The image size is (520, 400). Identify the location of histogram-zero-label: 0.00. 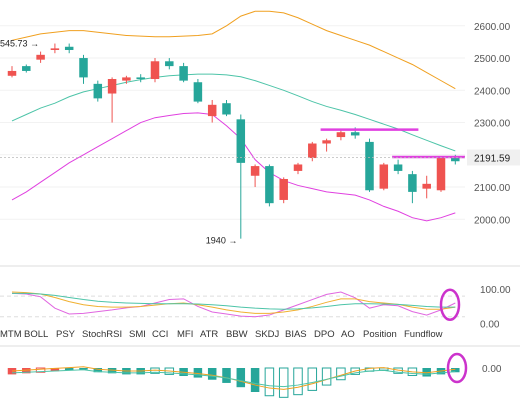
(492, 369).